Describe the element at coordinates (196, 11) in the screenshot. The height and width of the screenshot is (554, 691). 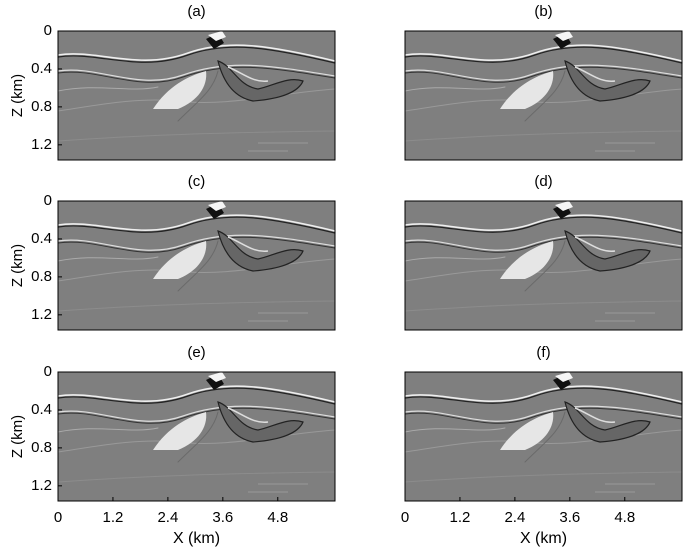
I see `panel-title: (a)` at that location.